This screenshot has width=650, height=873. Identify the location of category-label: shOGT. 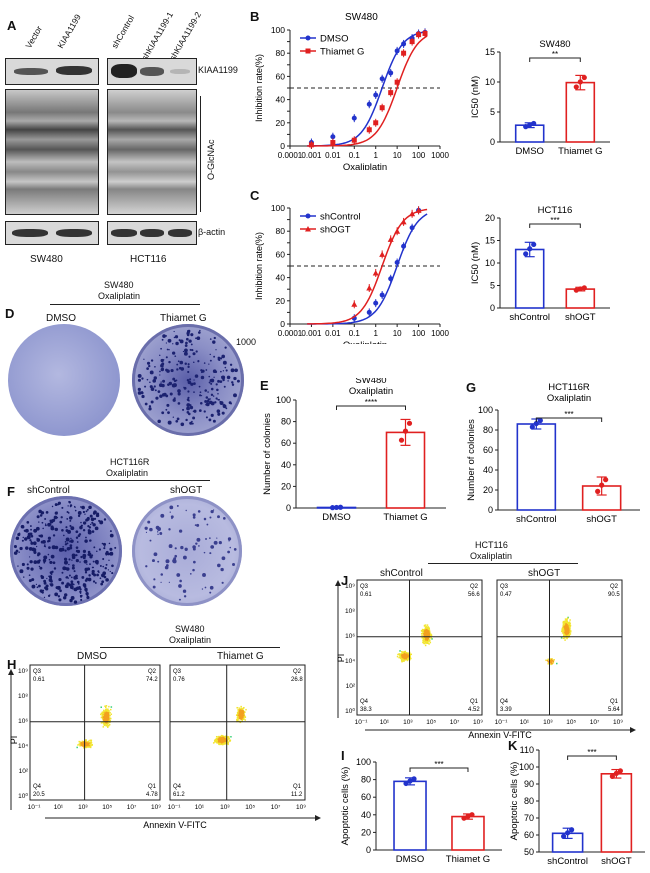
(616, 861).